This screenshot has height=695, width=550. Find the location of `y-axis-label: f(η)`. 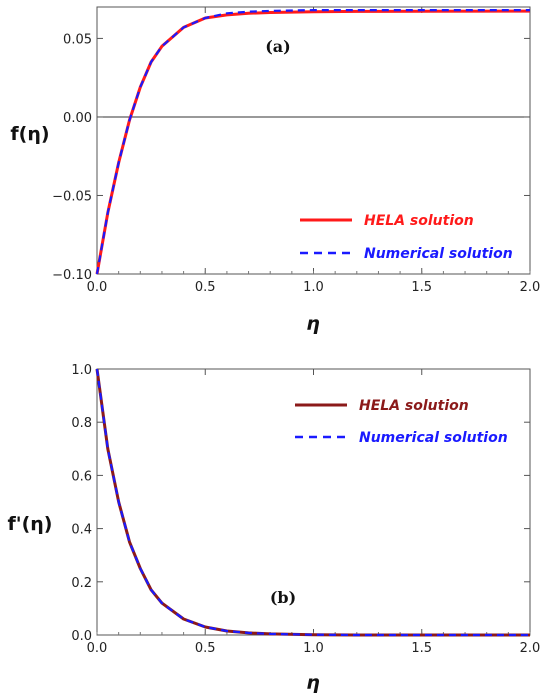

y-axis-label: f(η) is located at coordinates (29, 134).